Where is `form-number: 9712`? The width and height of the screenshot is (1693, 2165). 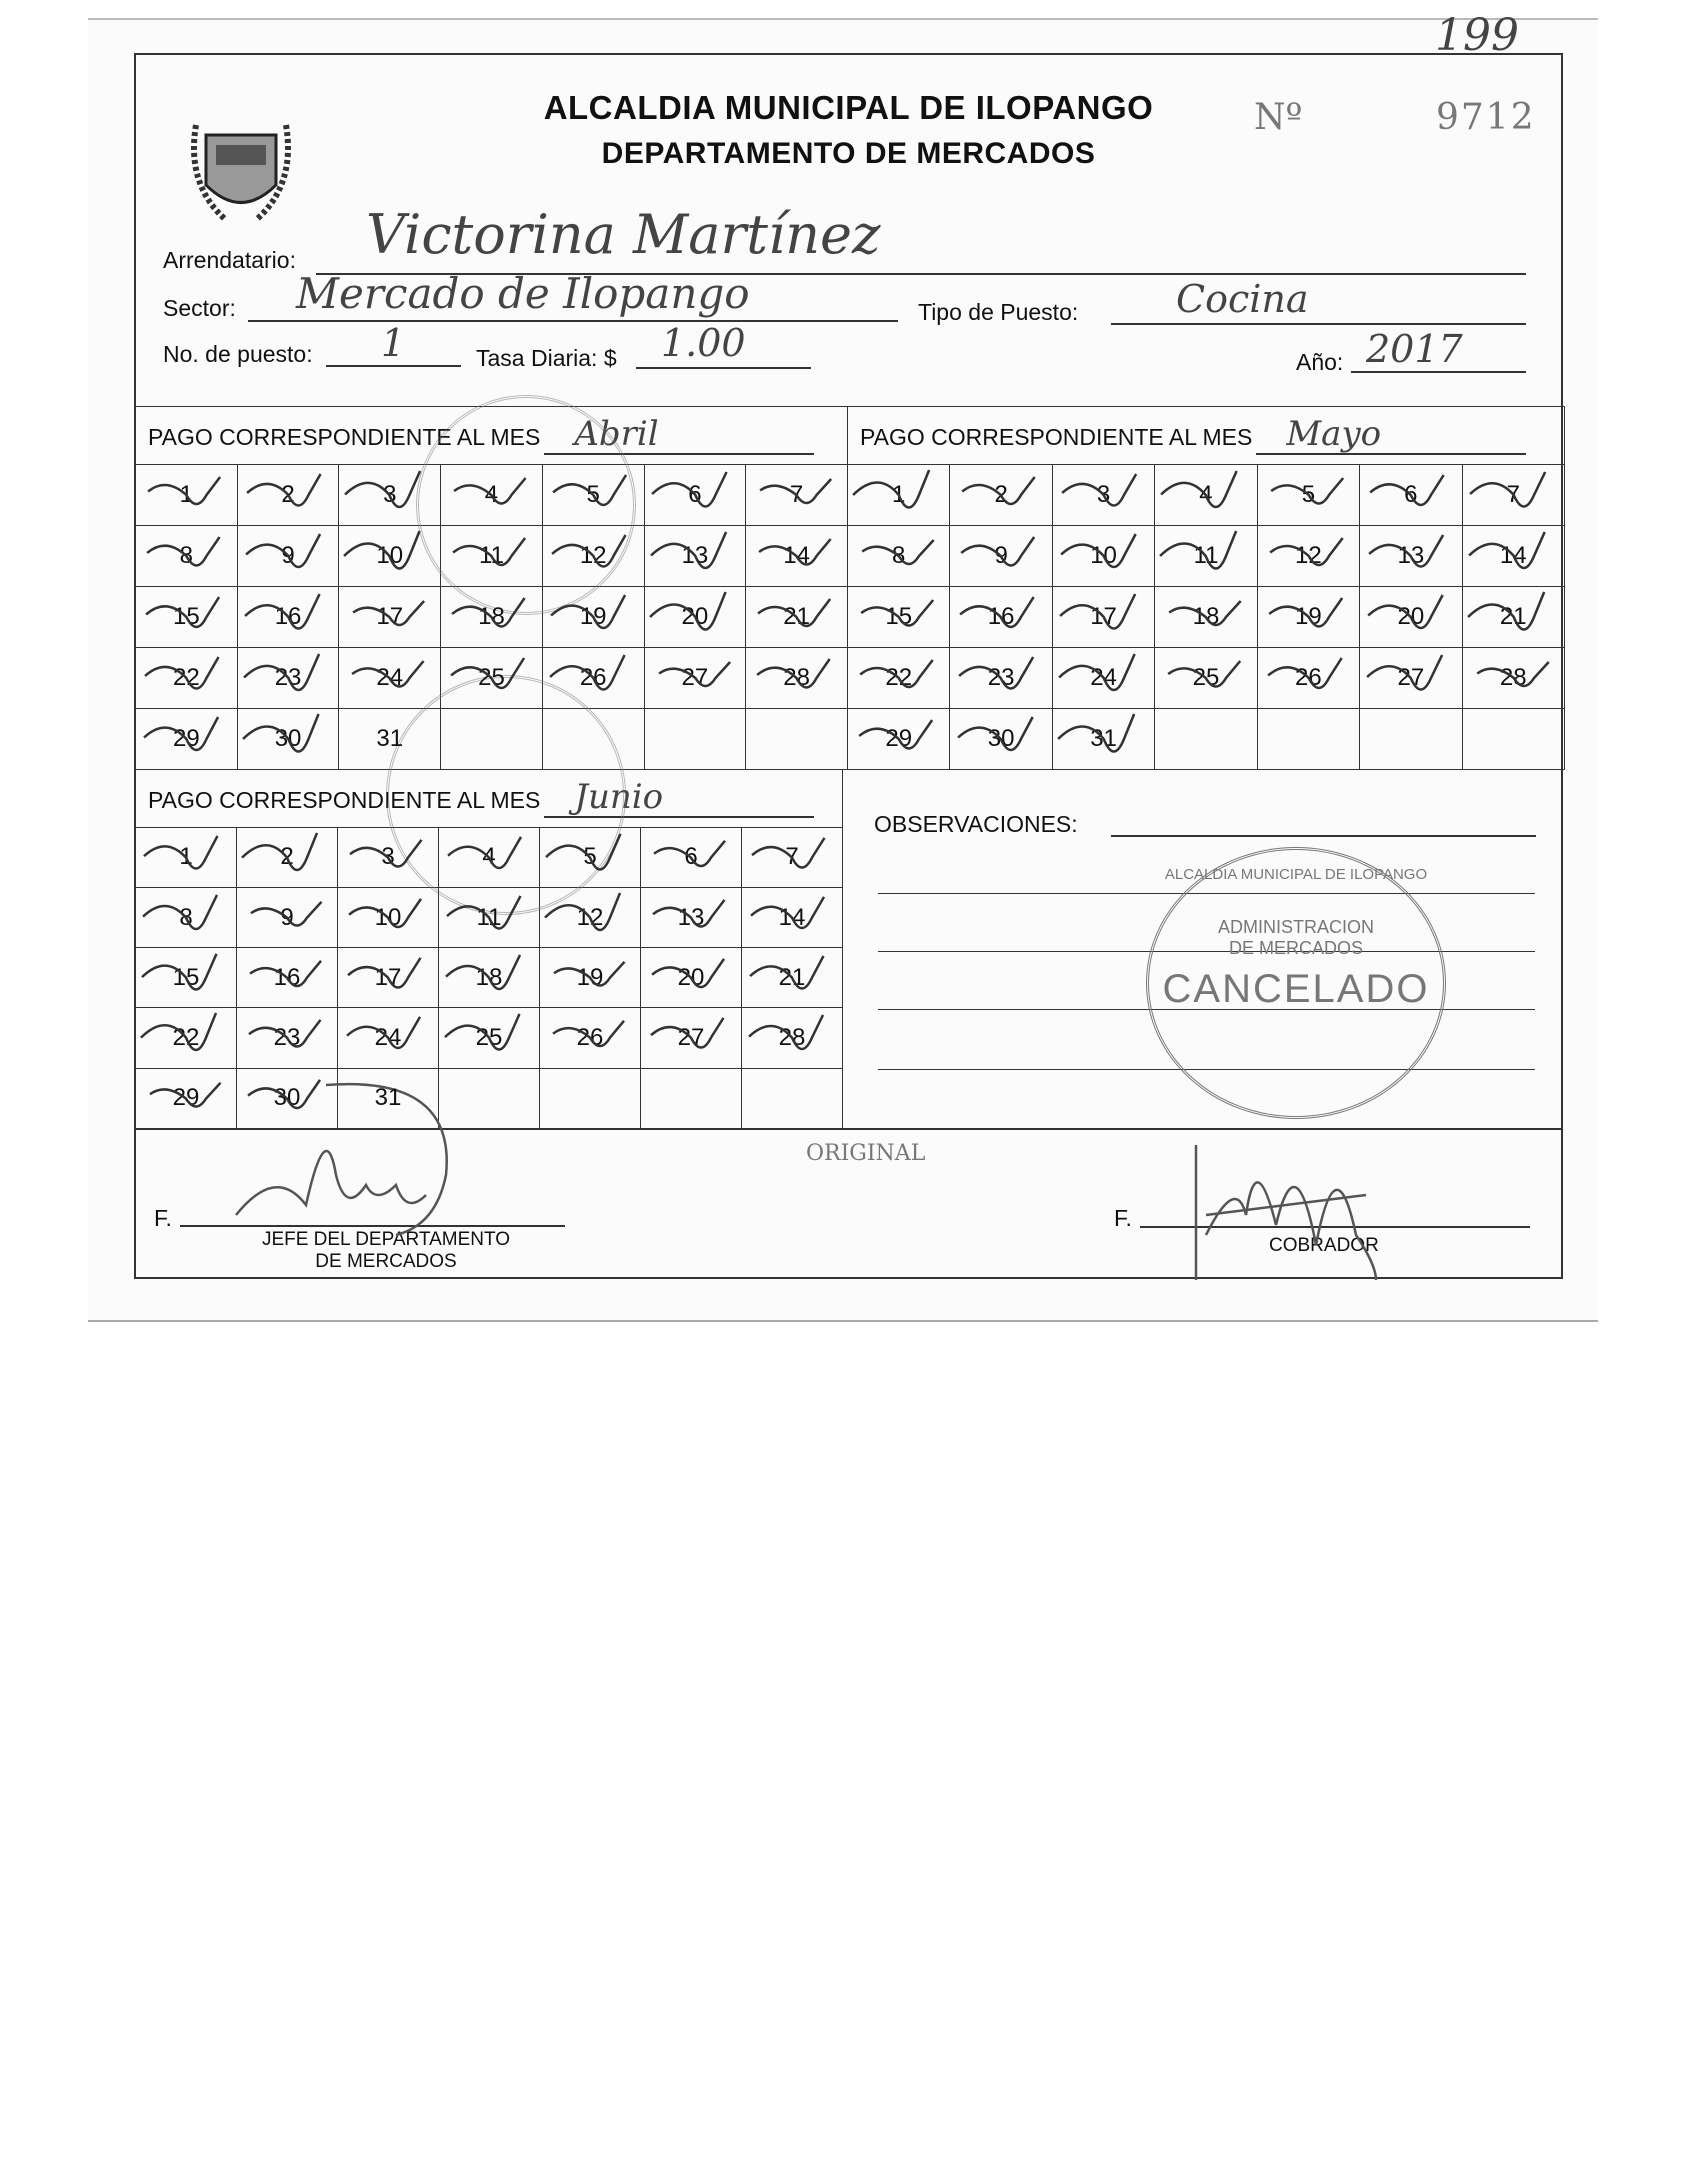 form-number: 9712 is located at coordinates (1486, 117).